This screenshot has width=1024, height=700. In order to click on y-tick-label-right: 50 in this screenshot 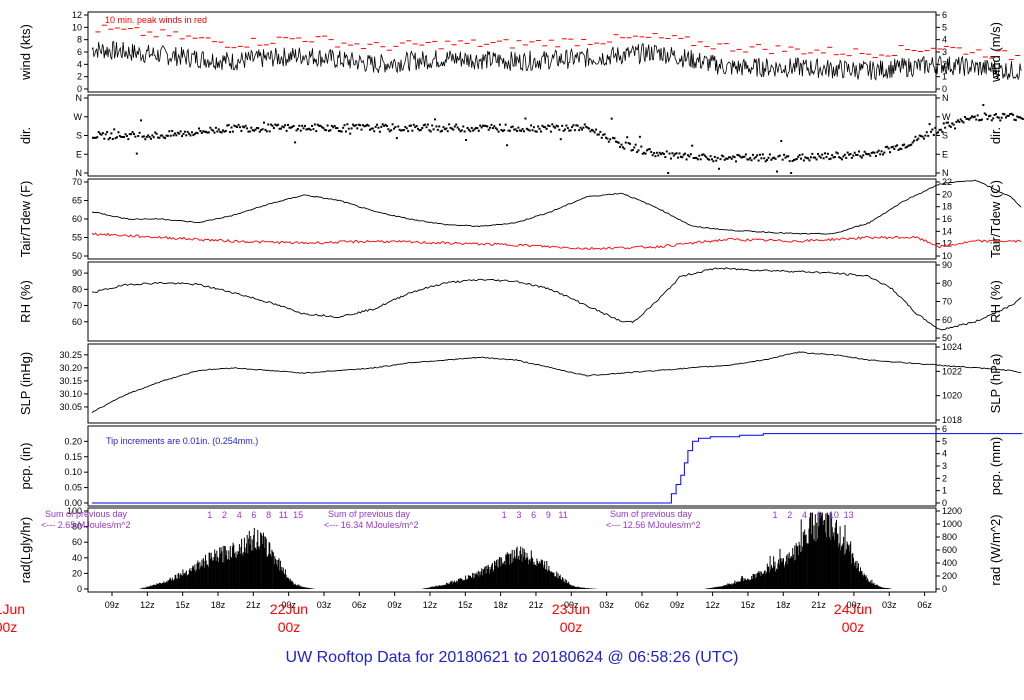, I will do `click(947, 338)`.